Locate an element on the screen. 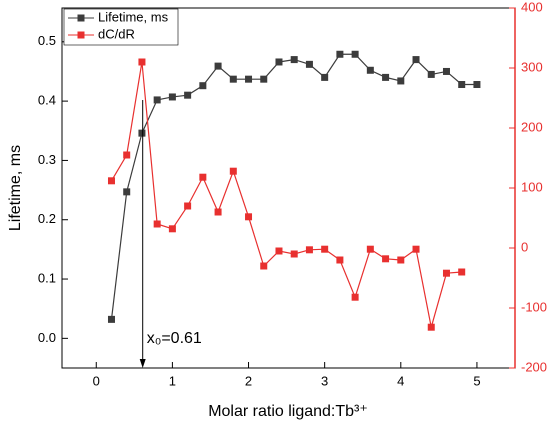 This screenshot has height=435, width=550. y-tick-label: 0.4 is located at coordinates (47, 100).